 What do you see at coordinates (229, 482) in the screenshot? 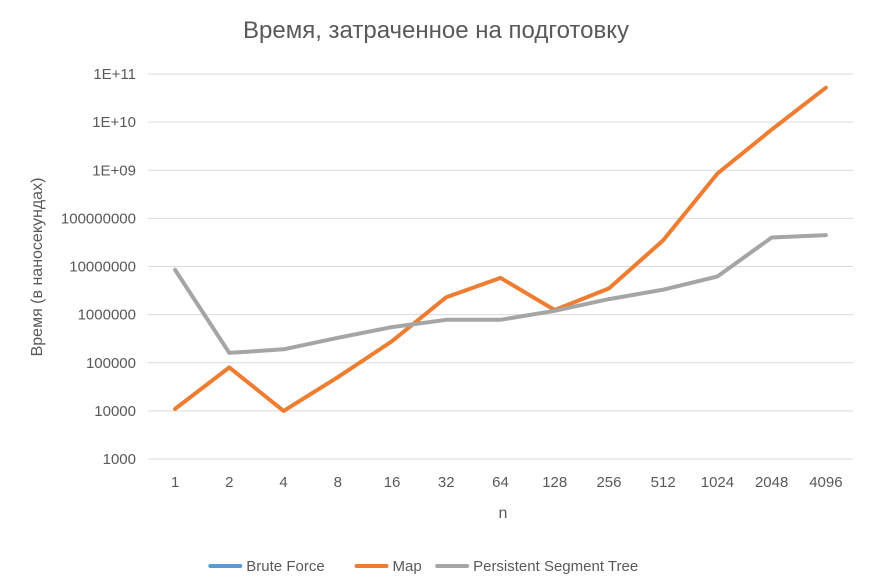
I see `x-tick-label: 2` at bounding box center [229, 482].